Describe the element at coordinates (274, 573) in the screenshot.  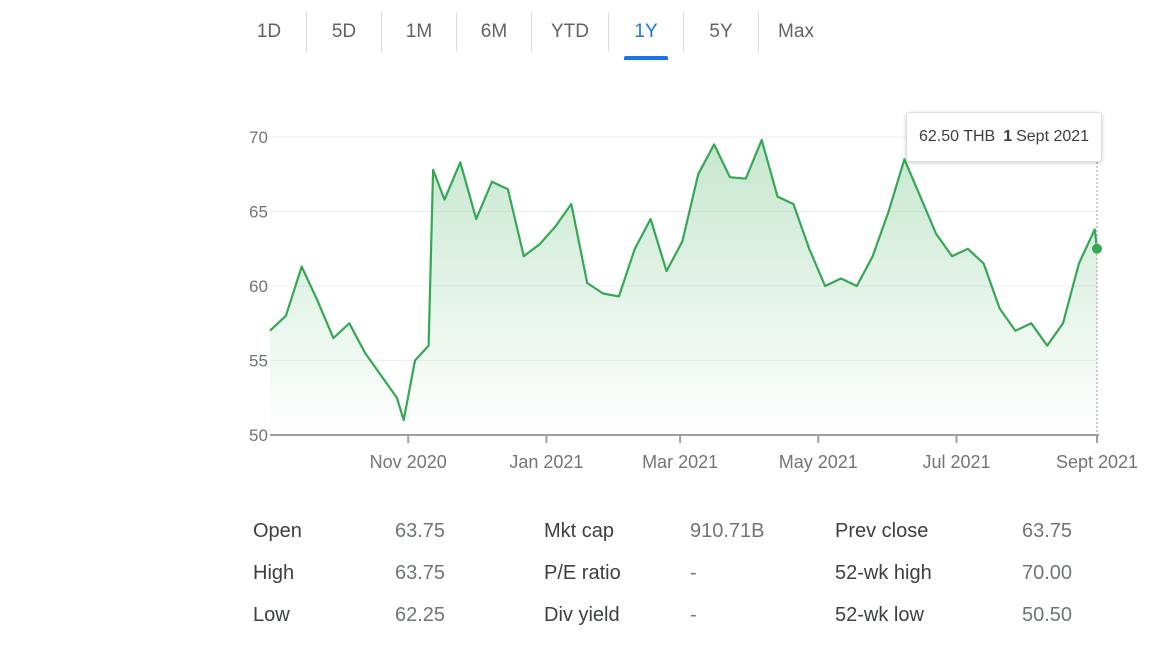
I see `stat-label-high: High` at that location.